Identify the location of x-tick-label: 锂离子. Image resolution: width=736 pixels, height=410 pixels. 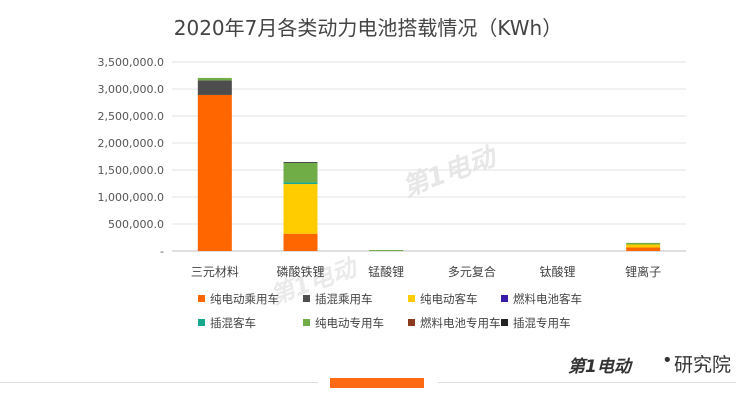
(643, 271).